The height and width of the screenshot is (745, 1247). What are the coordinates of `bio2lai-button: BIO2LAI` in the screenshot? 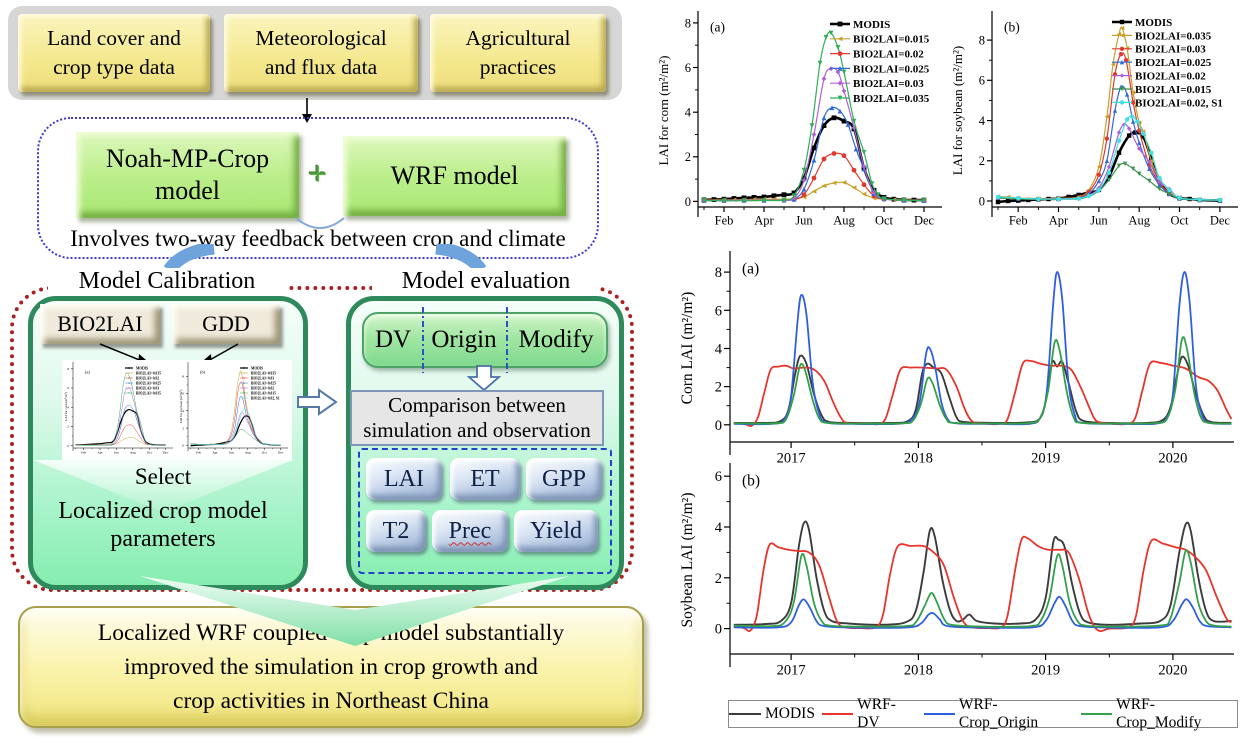 It's located at (100, 324).